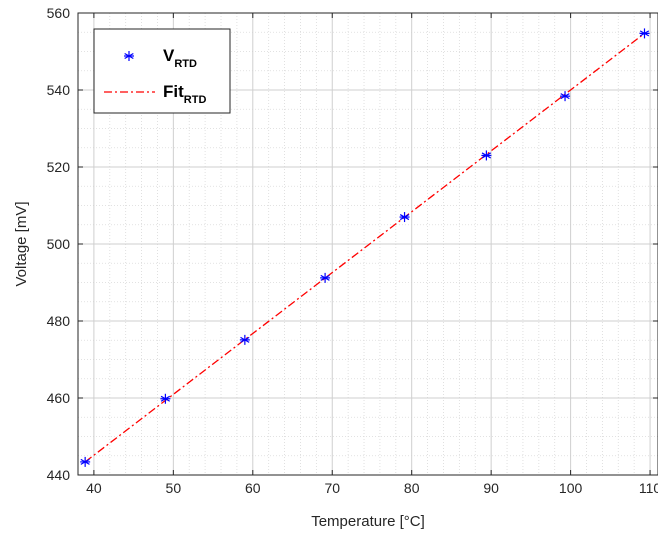 Image resolution: width=658 pixels, height=535 pixels. I want to click on legend-entry-1: VRTD, so click(180, 58).